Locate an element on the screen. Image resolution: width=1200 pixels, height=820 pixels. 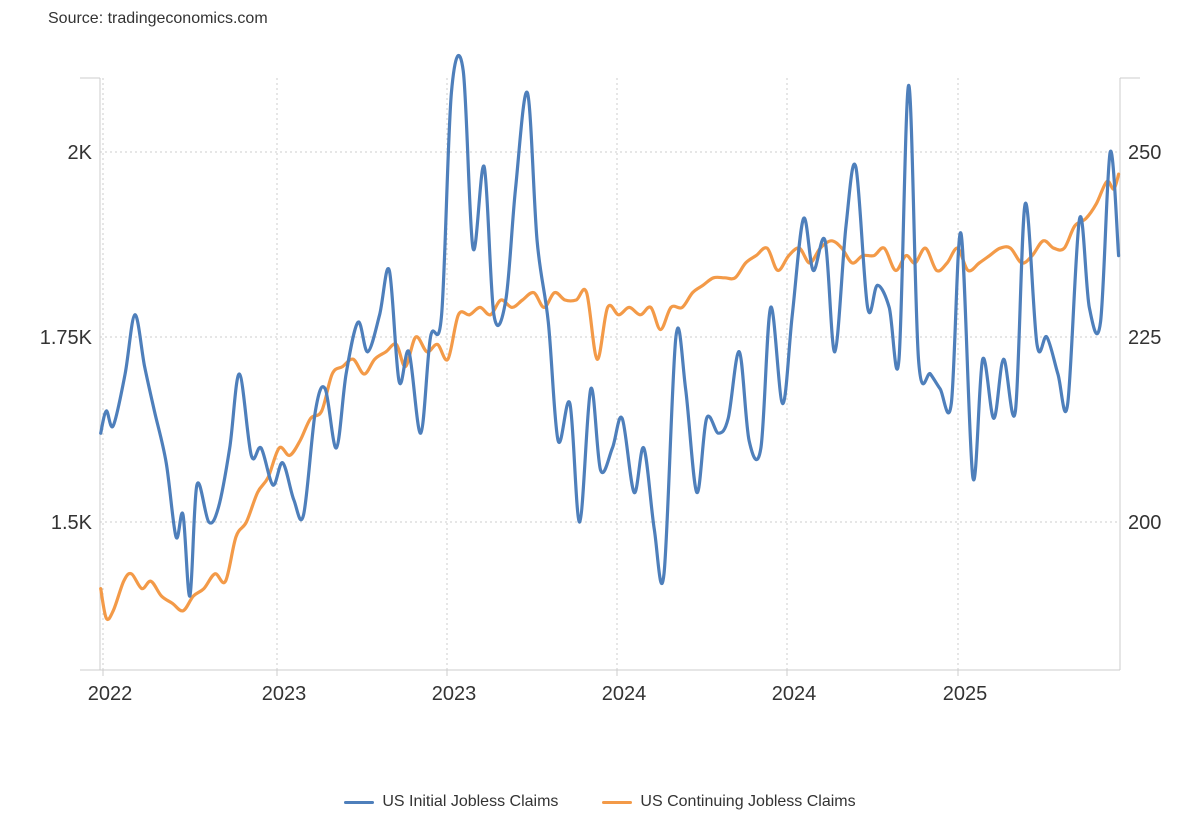
legend-swatch-continuing is located at coordinates (617, 802).